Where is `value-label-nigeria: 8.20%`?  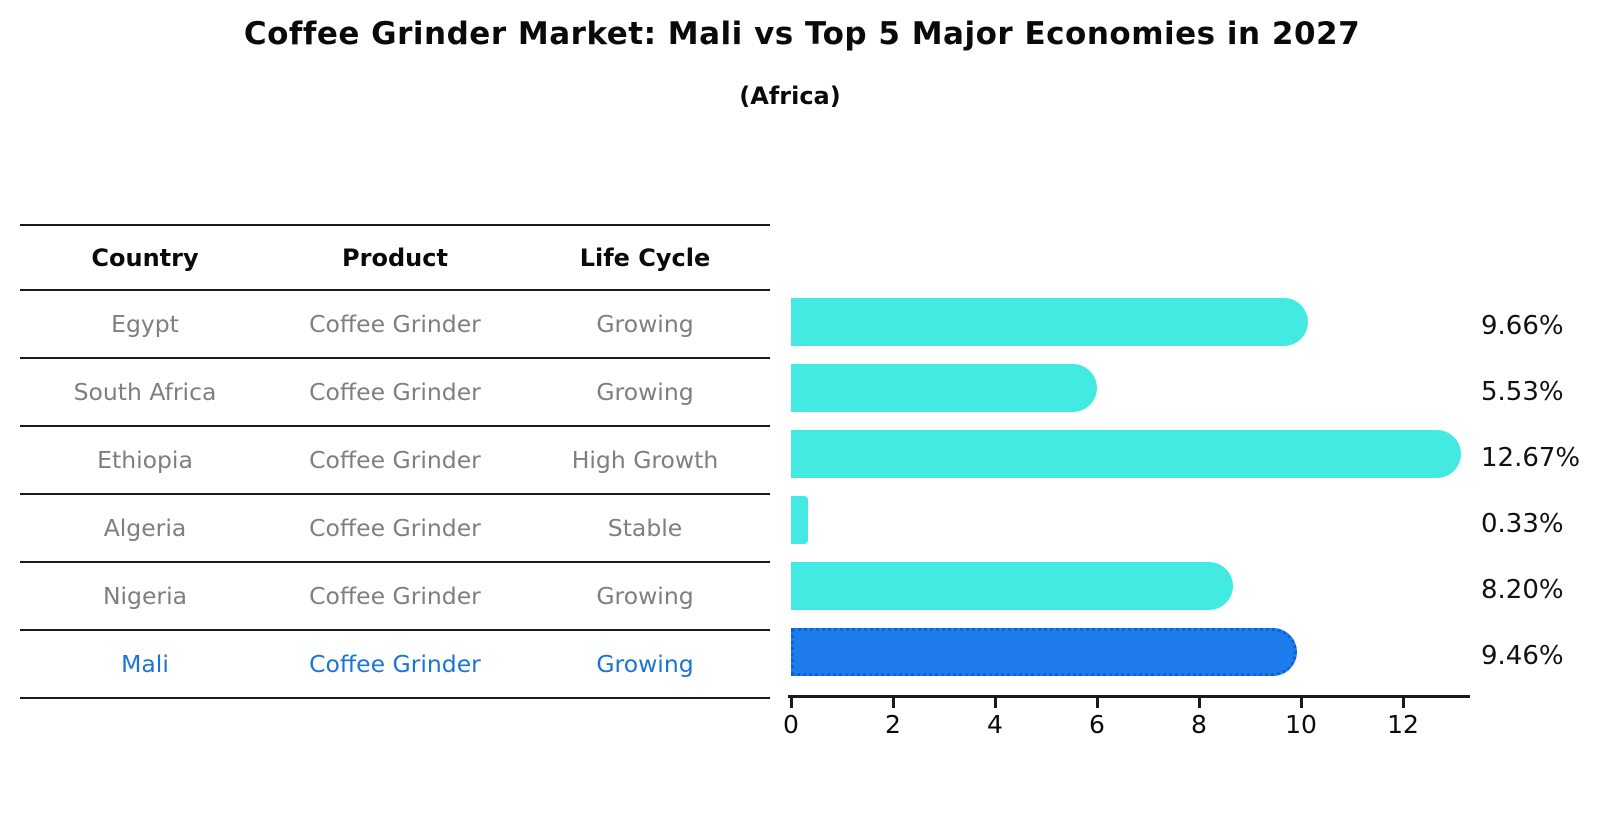
value-label-nigeria: 8.20% is located at coordinates (1522, 590).